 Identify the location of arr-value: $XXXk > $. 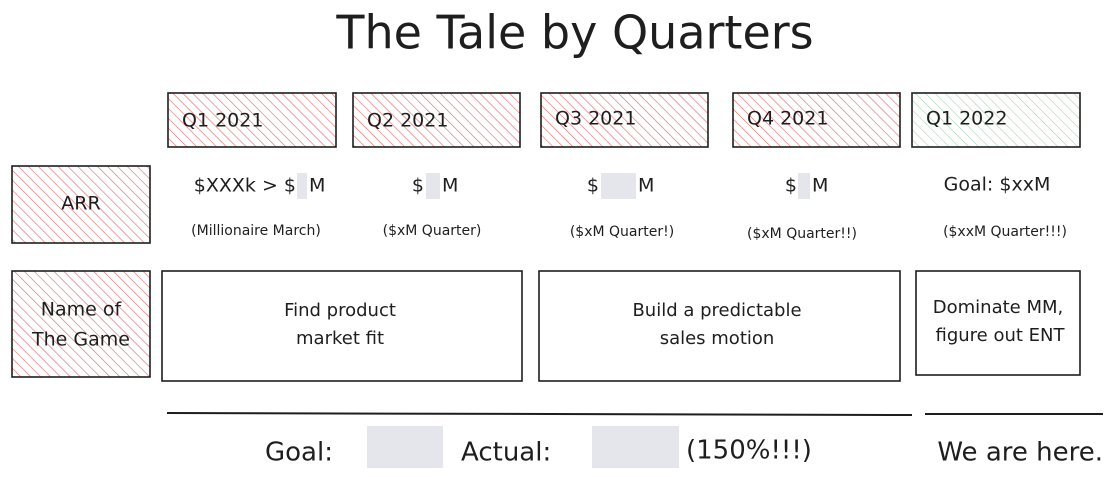
(245, 186).